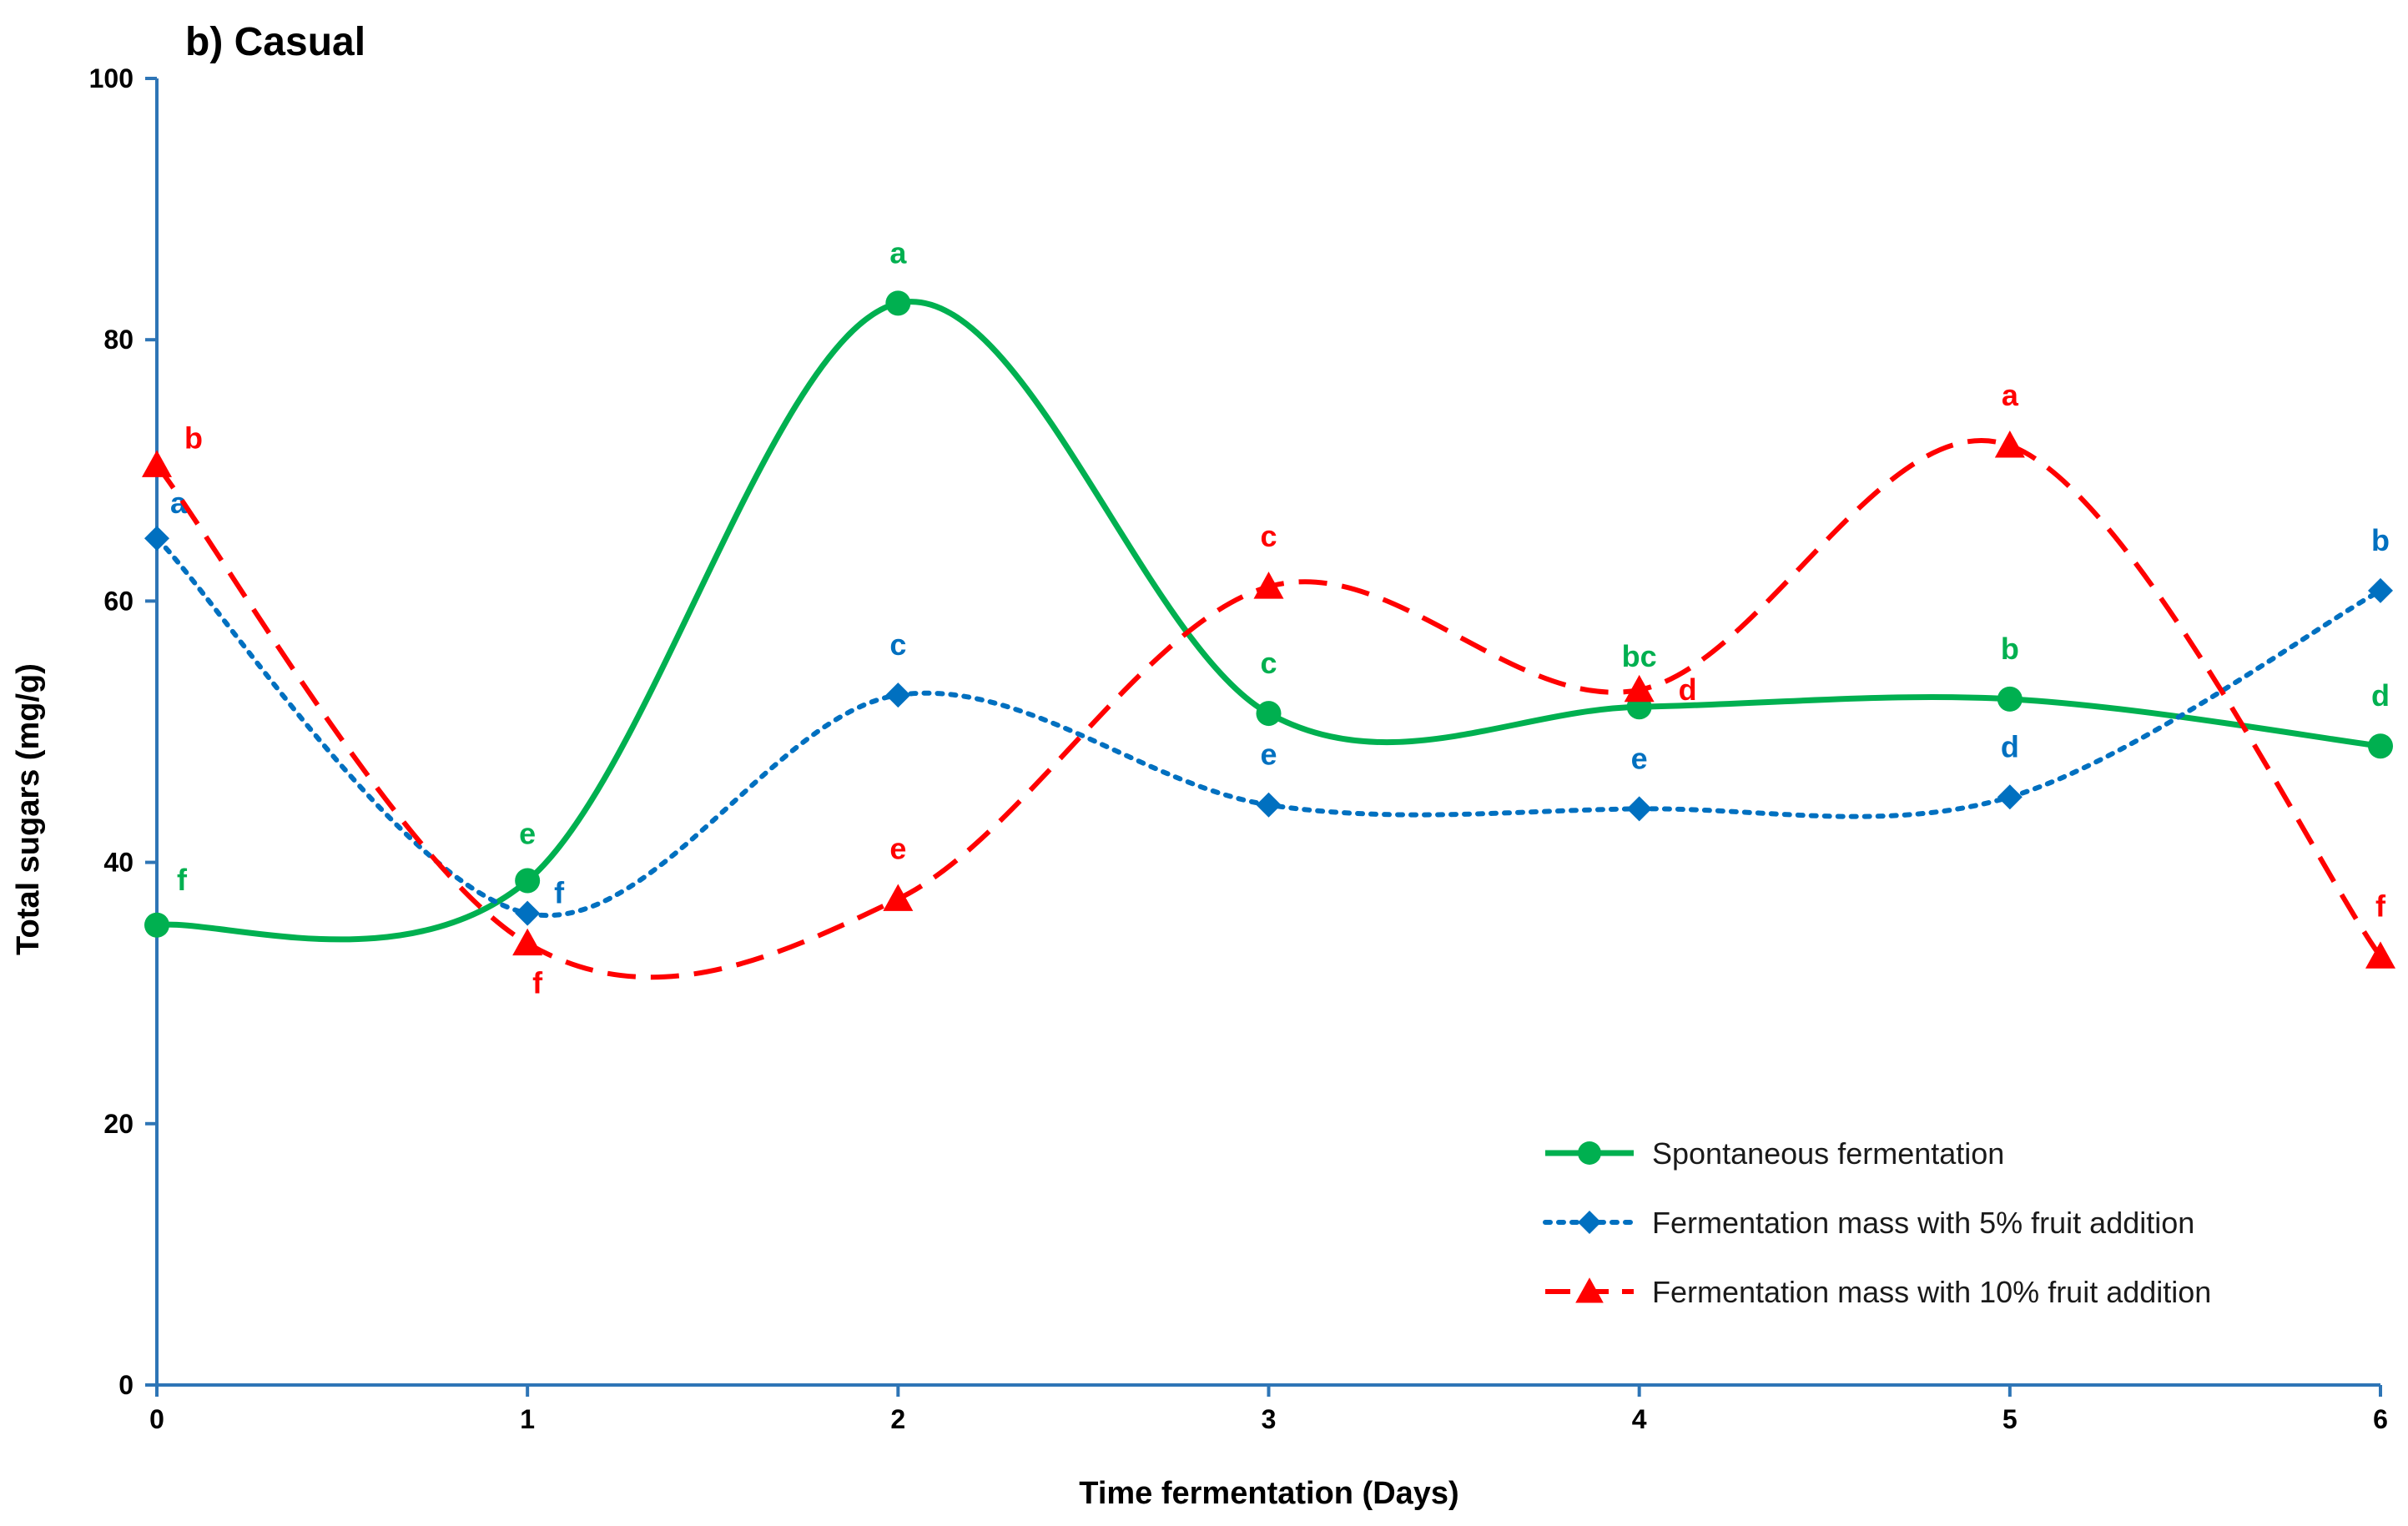  Describe the element at coordinates (118, 601) in the screenshot. I see `y-tick-label: 60` at that location.